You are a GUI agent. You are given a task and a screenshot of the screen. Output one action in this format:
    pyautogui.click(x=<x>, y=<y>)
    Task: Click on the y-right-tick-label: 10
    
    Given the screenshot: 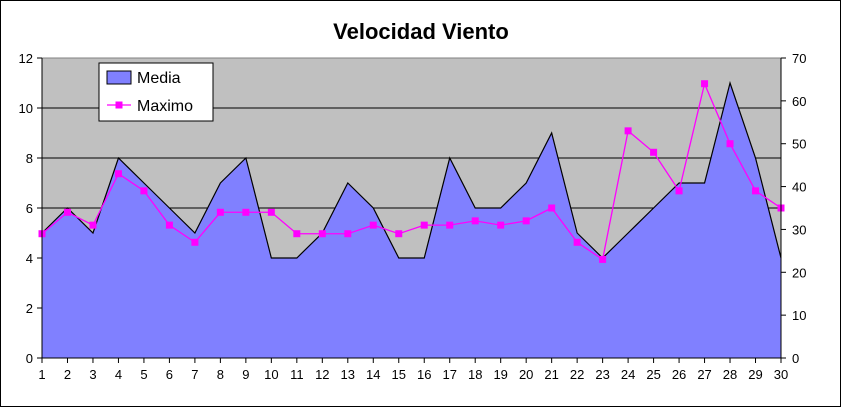 What is the action you would take?
    pyautogui.click(x=799, y=315)
    